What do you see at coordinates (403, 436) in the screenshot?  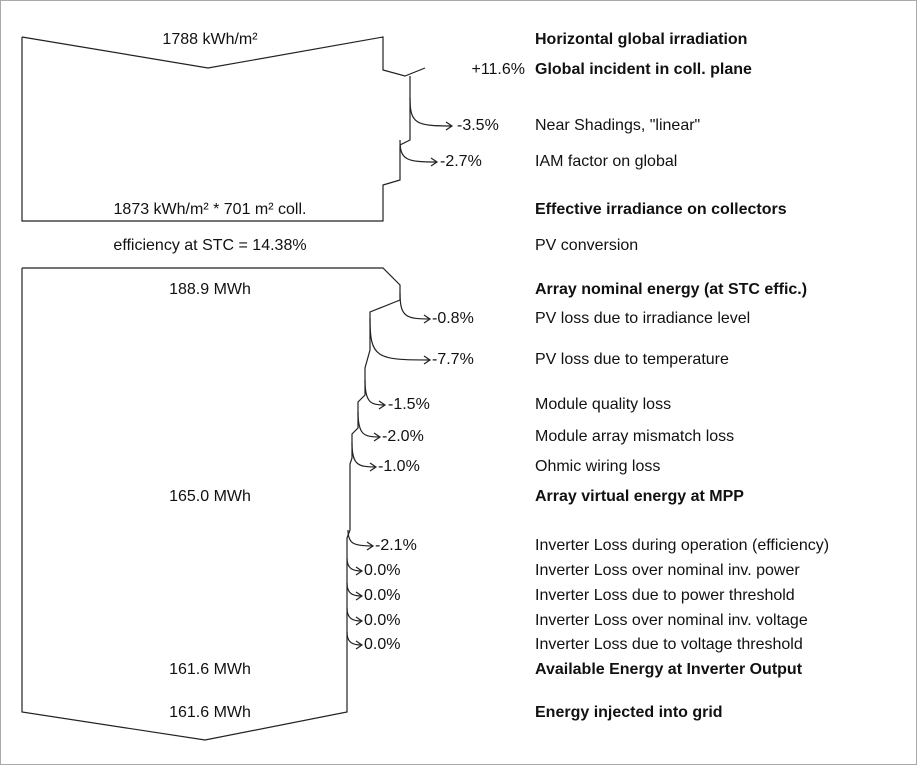 I see `change: -2.0%` at bounding box center [403, 436].